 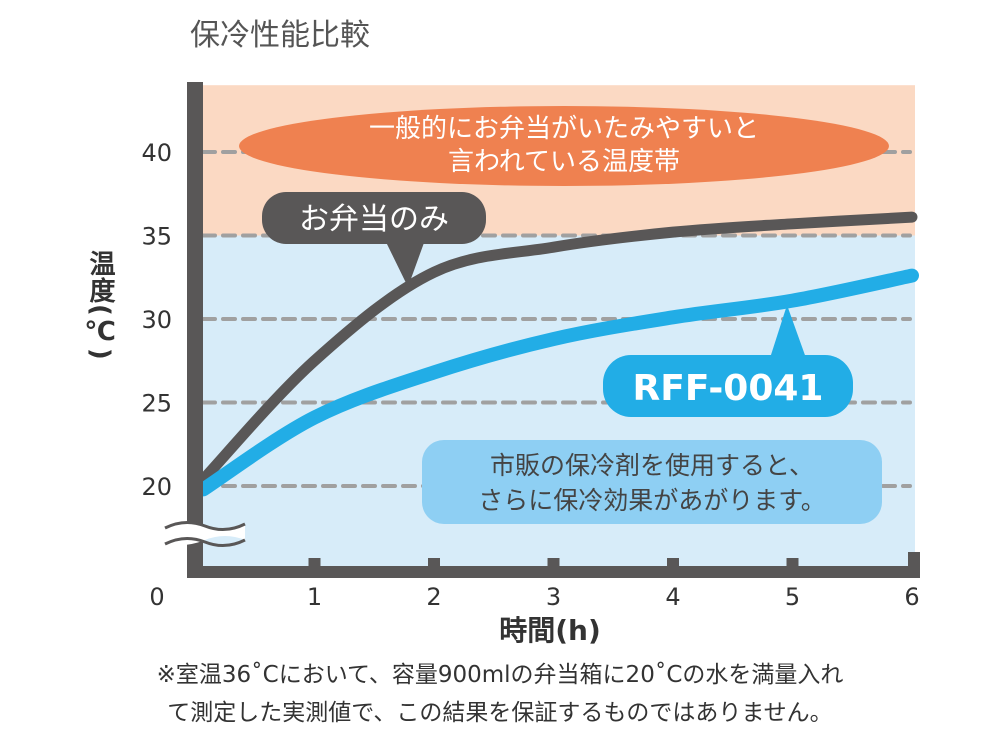 I want to click on x-tick-label: 0, so click(x=156, y=597).